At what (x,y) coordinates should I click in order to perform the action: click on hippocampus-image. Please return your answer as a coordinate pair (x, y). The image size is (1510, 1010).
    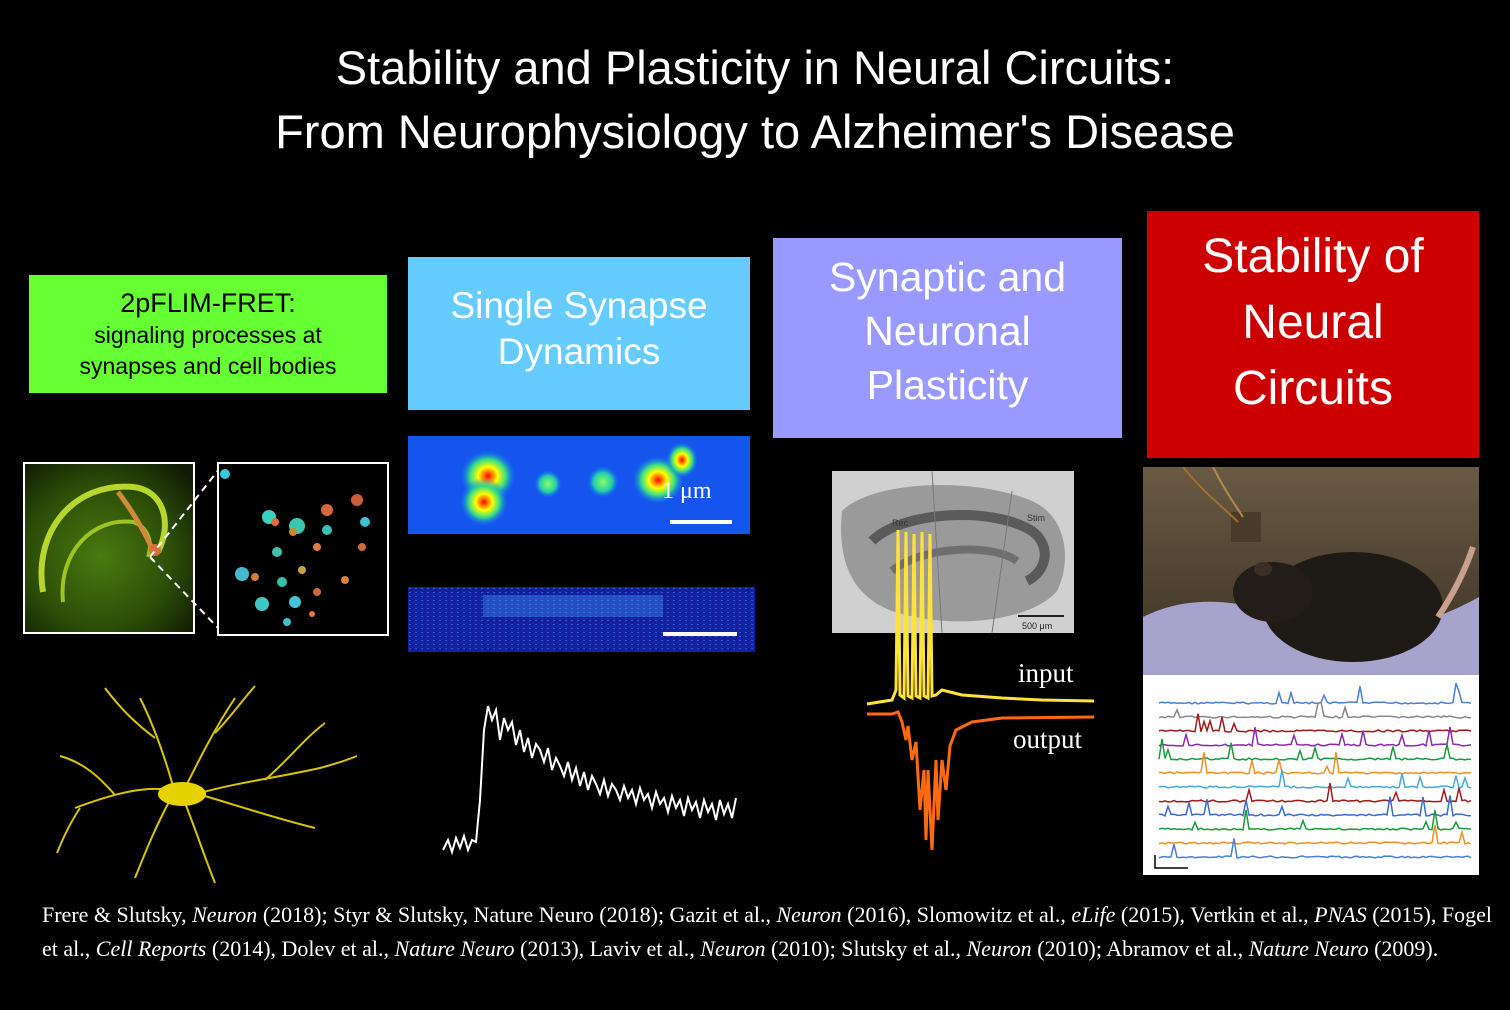
    Looking at the image, I should click on (109, 548).